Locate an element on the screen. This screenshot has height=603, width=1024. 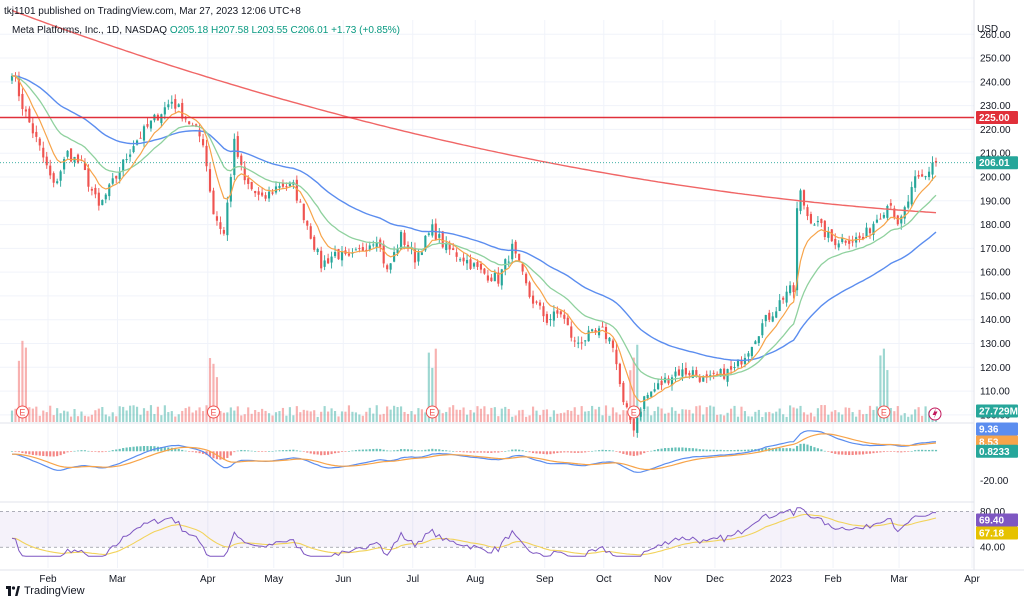
time-axis-label: Apr is located at coordinates (972, 579).